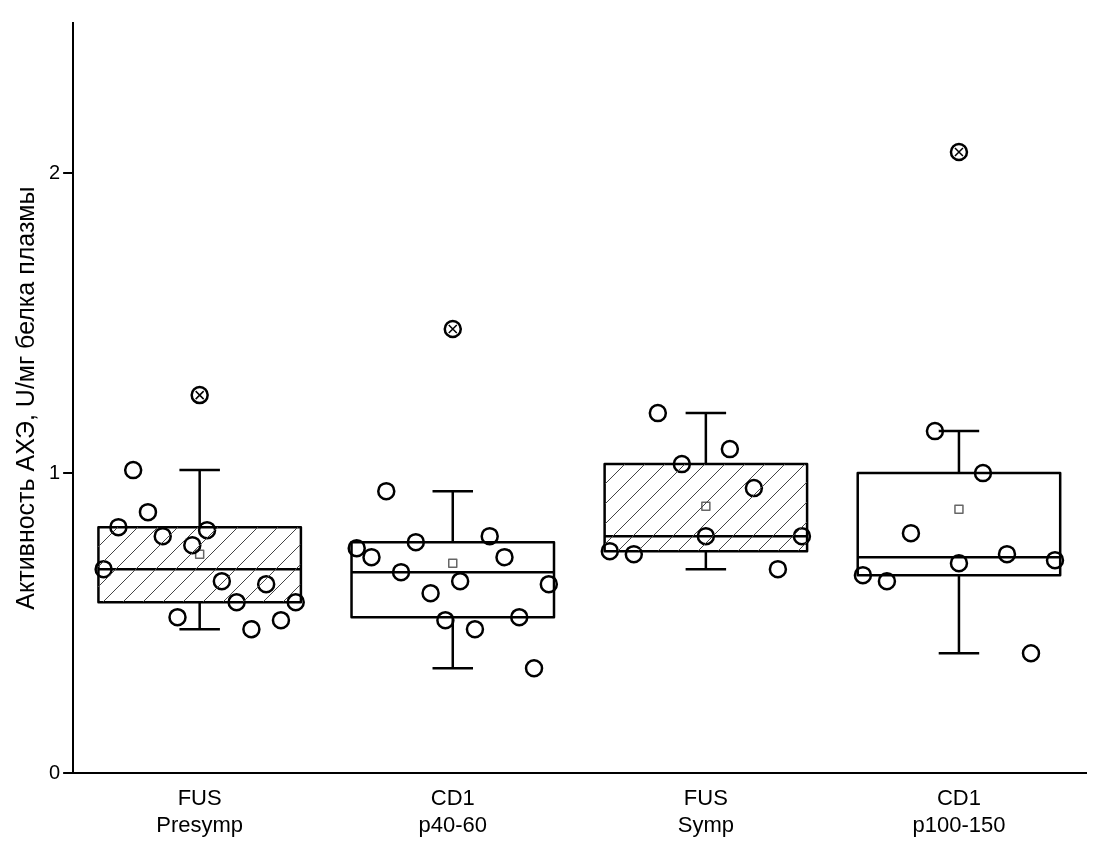 The height and width of the screenshot is (850, 1104). Describe the element at coordinates (959, 811) in the screenshot. I see `x-tick-label: CD1 p100-150` at that location.